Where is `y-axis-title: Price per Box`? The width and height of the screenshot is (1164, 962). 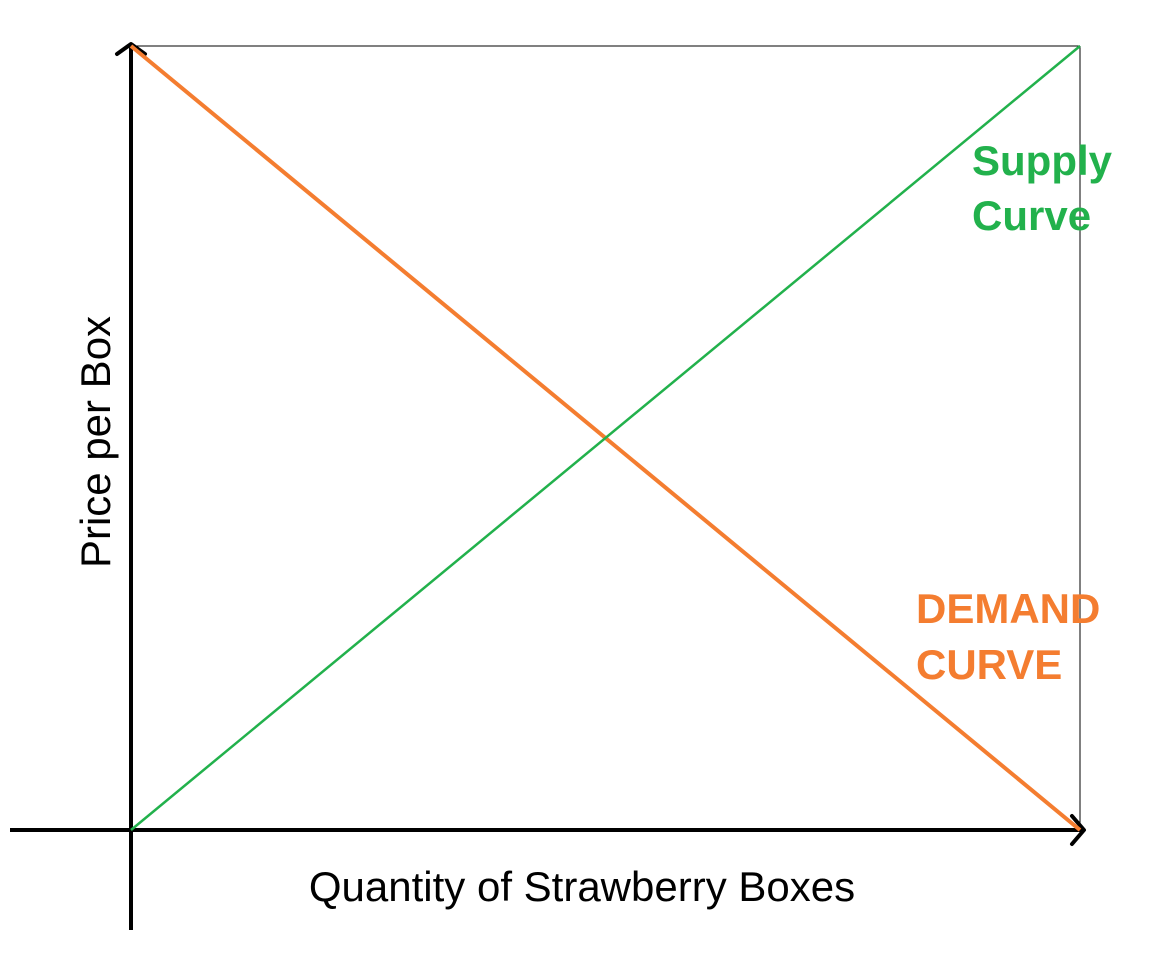
y-axis-title: Price per Box is located at coordinates (95, 442).